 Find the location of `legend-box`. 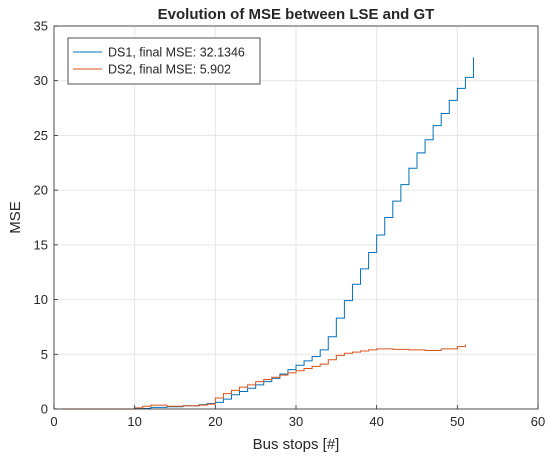

legend-box is located at coordinates (164, 61).